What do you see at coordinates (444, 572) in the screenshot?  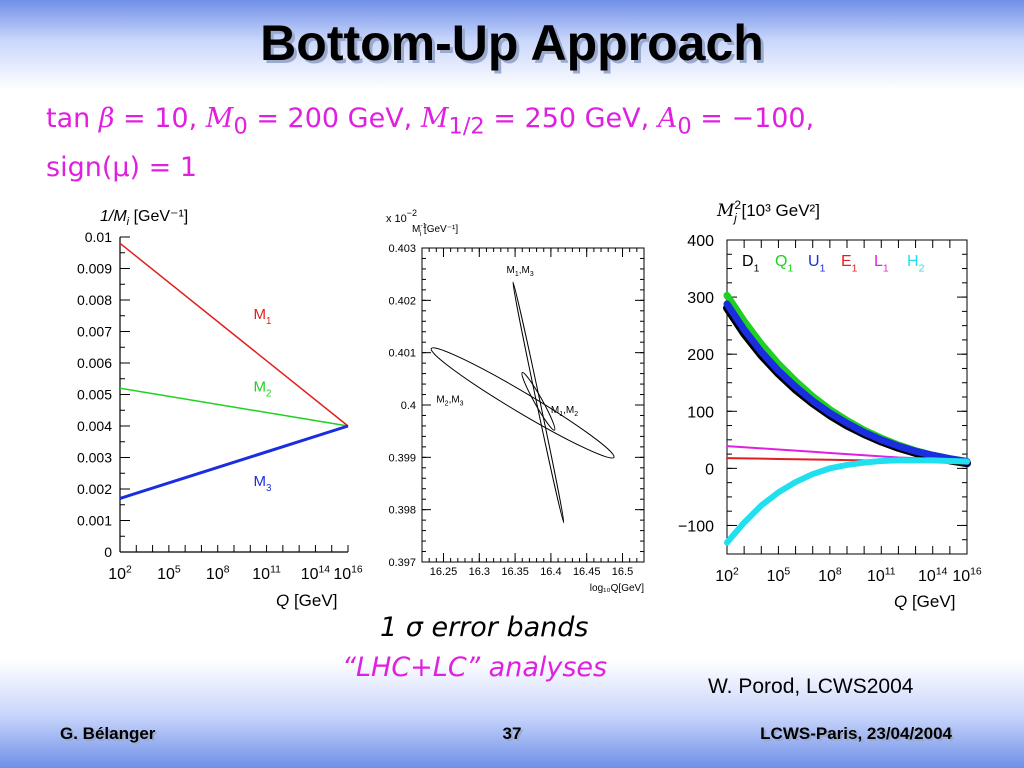 I see `x-tick-label: 16.25` at bounding box center [444, 572].